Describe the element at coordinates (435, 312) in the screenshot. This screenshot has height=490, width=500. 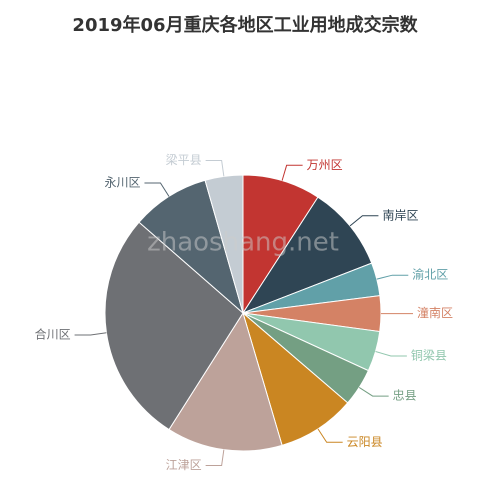
I see `slice-label: 潼南区` at that location.